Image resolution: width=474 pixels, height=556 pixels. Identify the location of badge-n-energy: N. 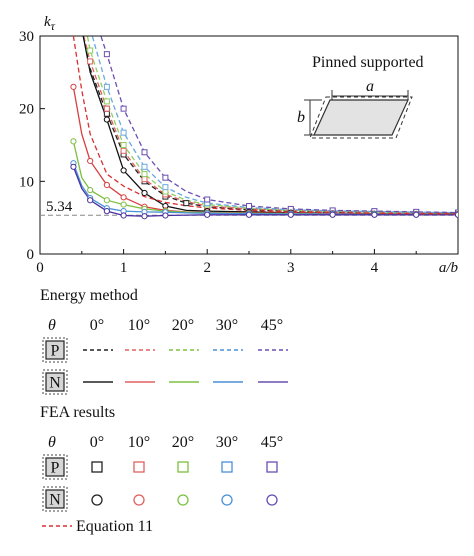
(55, 382).